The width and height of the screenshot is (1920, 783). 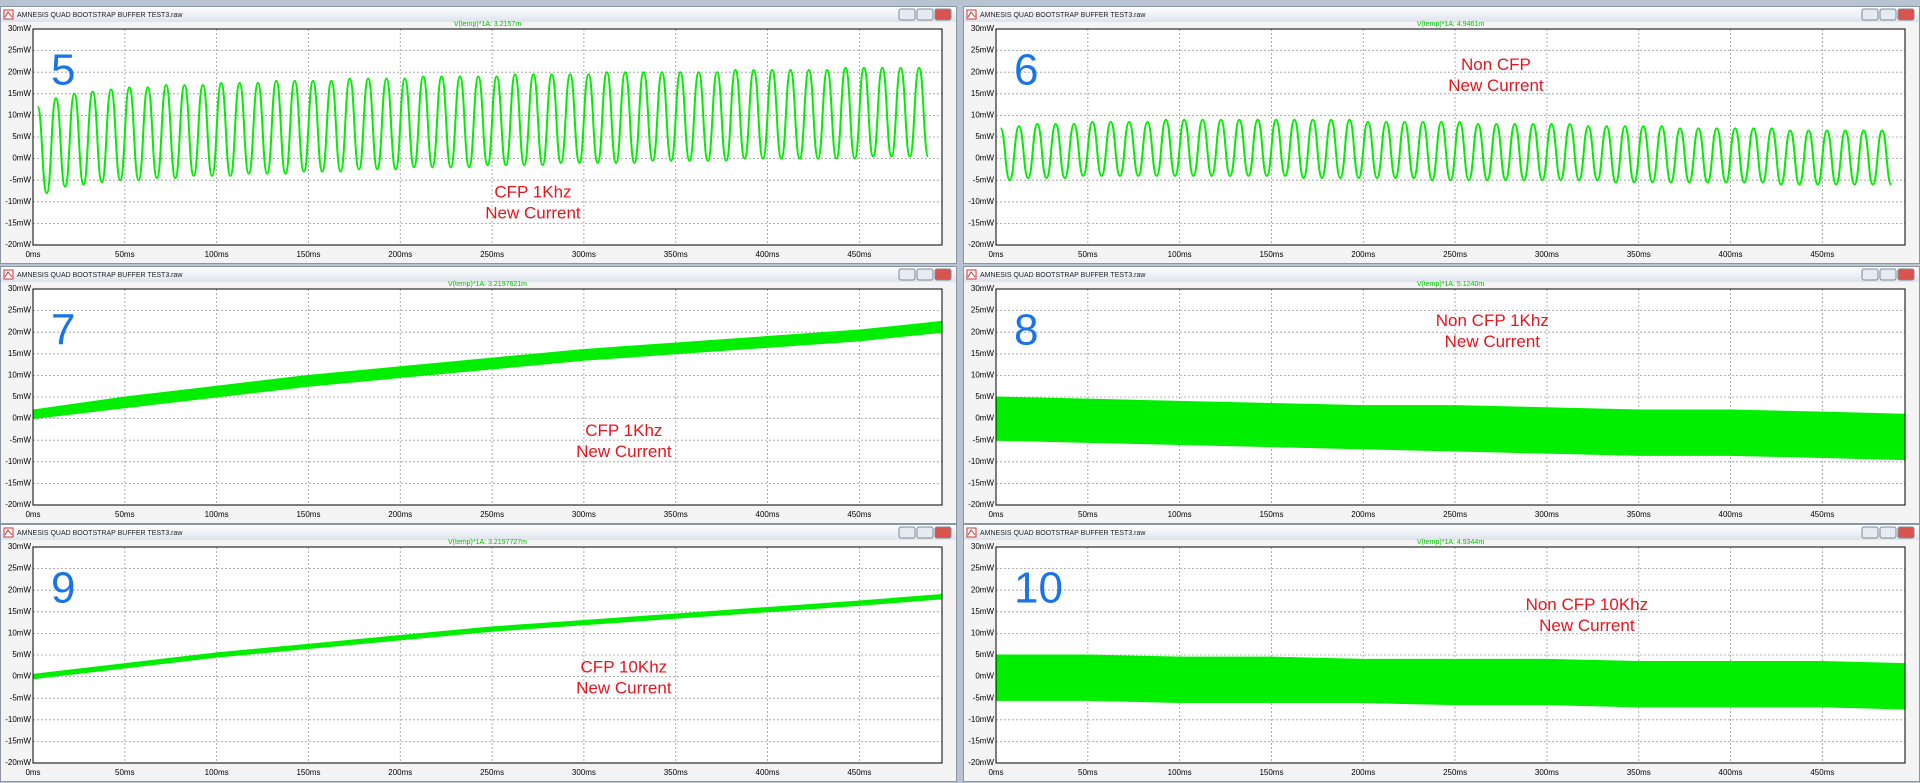 What do you see at coordinates (1450, 284) in the screenshot?
I see `trace-label: V(temp)*1A: 5.1240m` at bounding box center [1450, 284].